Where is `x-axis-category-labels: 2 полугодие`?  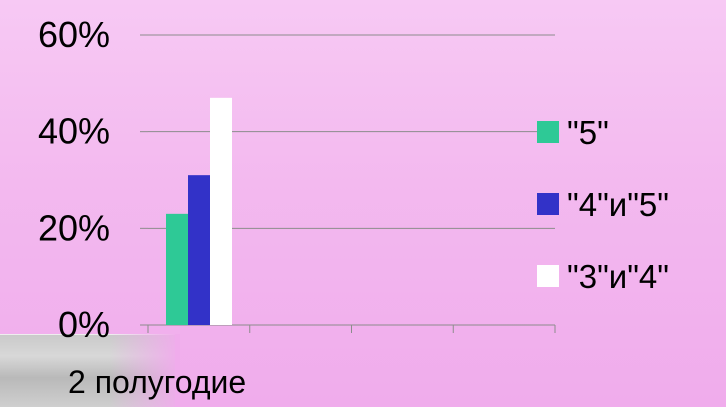
x-axis-category-labels: 2 полугодие is located at coordinates (157, 382).